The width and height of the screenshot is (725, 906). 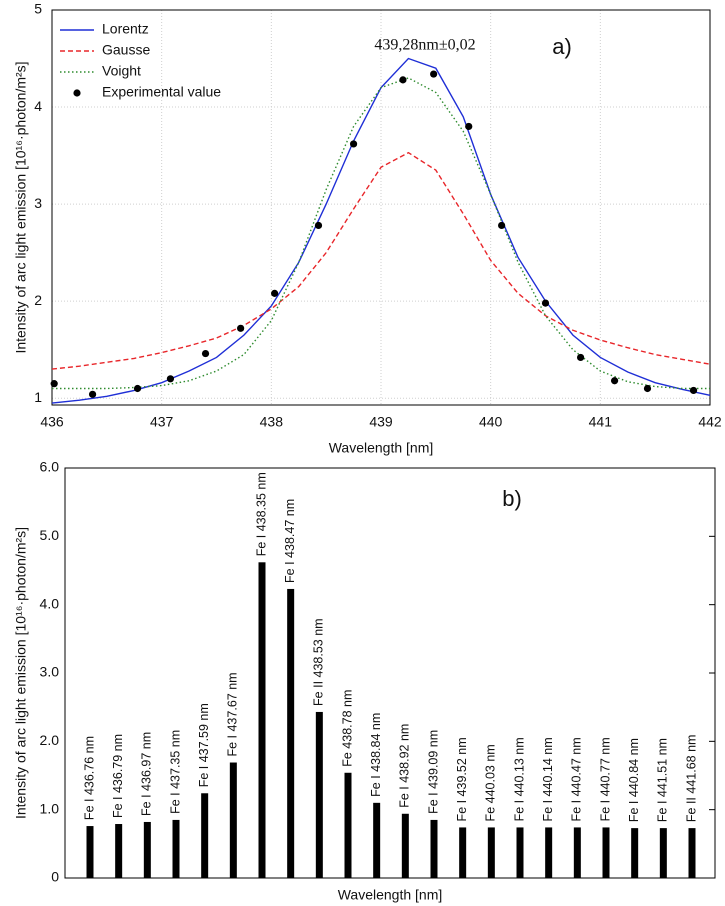 What do you see at coordinates (577, 779) in the screenshot?
I see `bar-label: Fe I 440.47 nm` at bounding box center [577, 779].